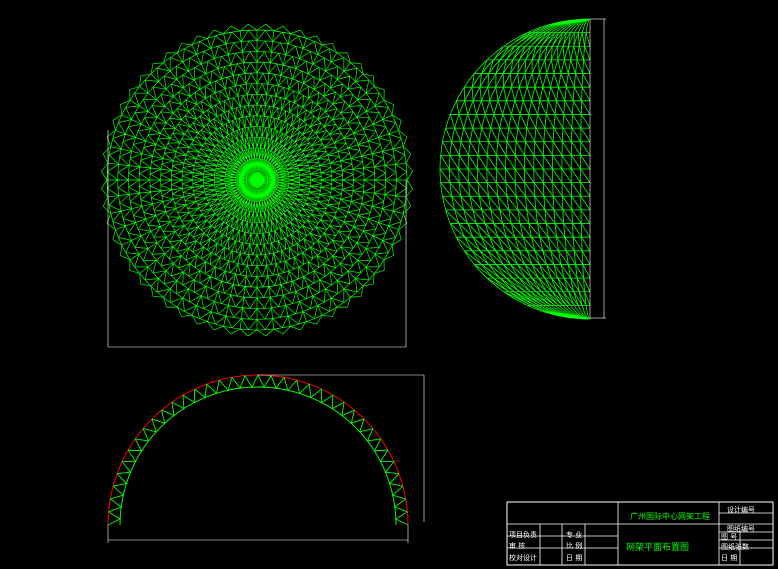  What do you see at coordinates (574, 546) in the screenshot?
I see `label-mid-2: 比 例` at bounding box center [574, 546].